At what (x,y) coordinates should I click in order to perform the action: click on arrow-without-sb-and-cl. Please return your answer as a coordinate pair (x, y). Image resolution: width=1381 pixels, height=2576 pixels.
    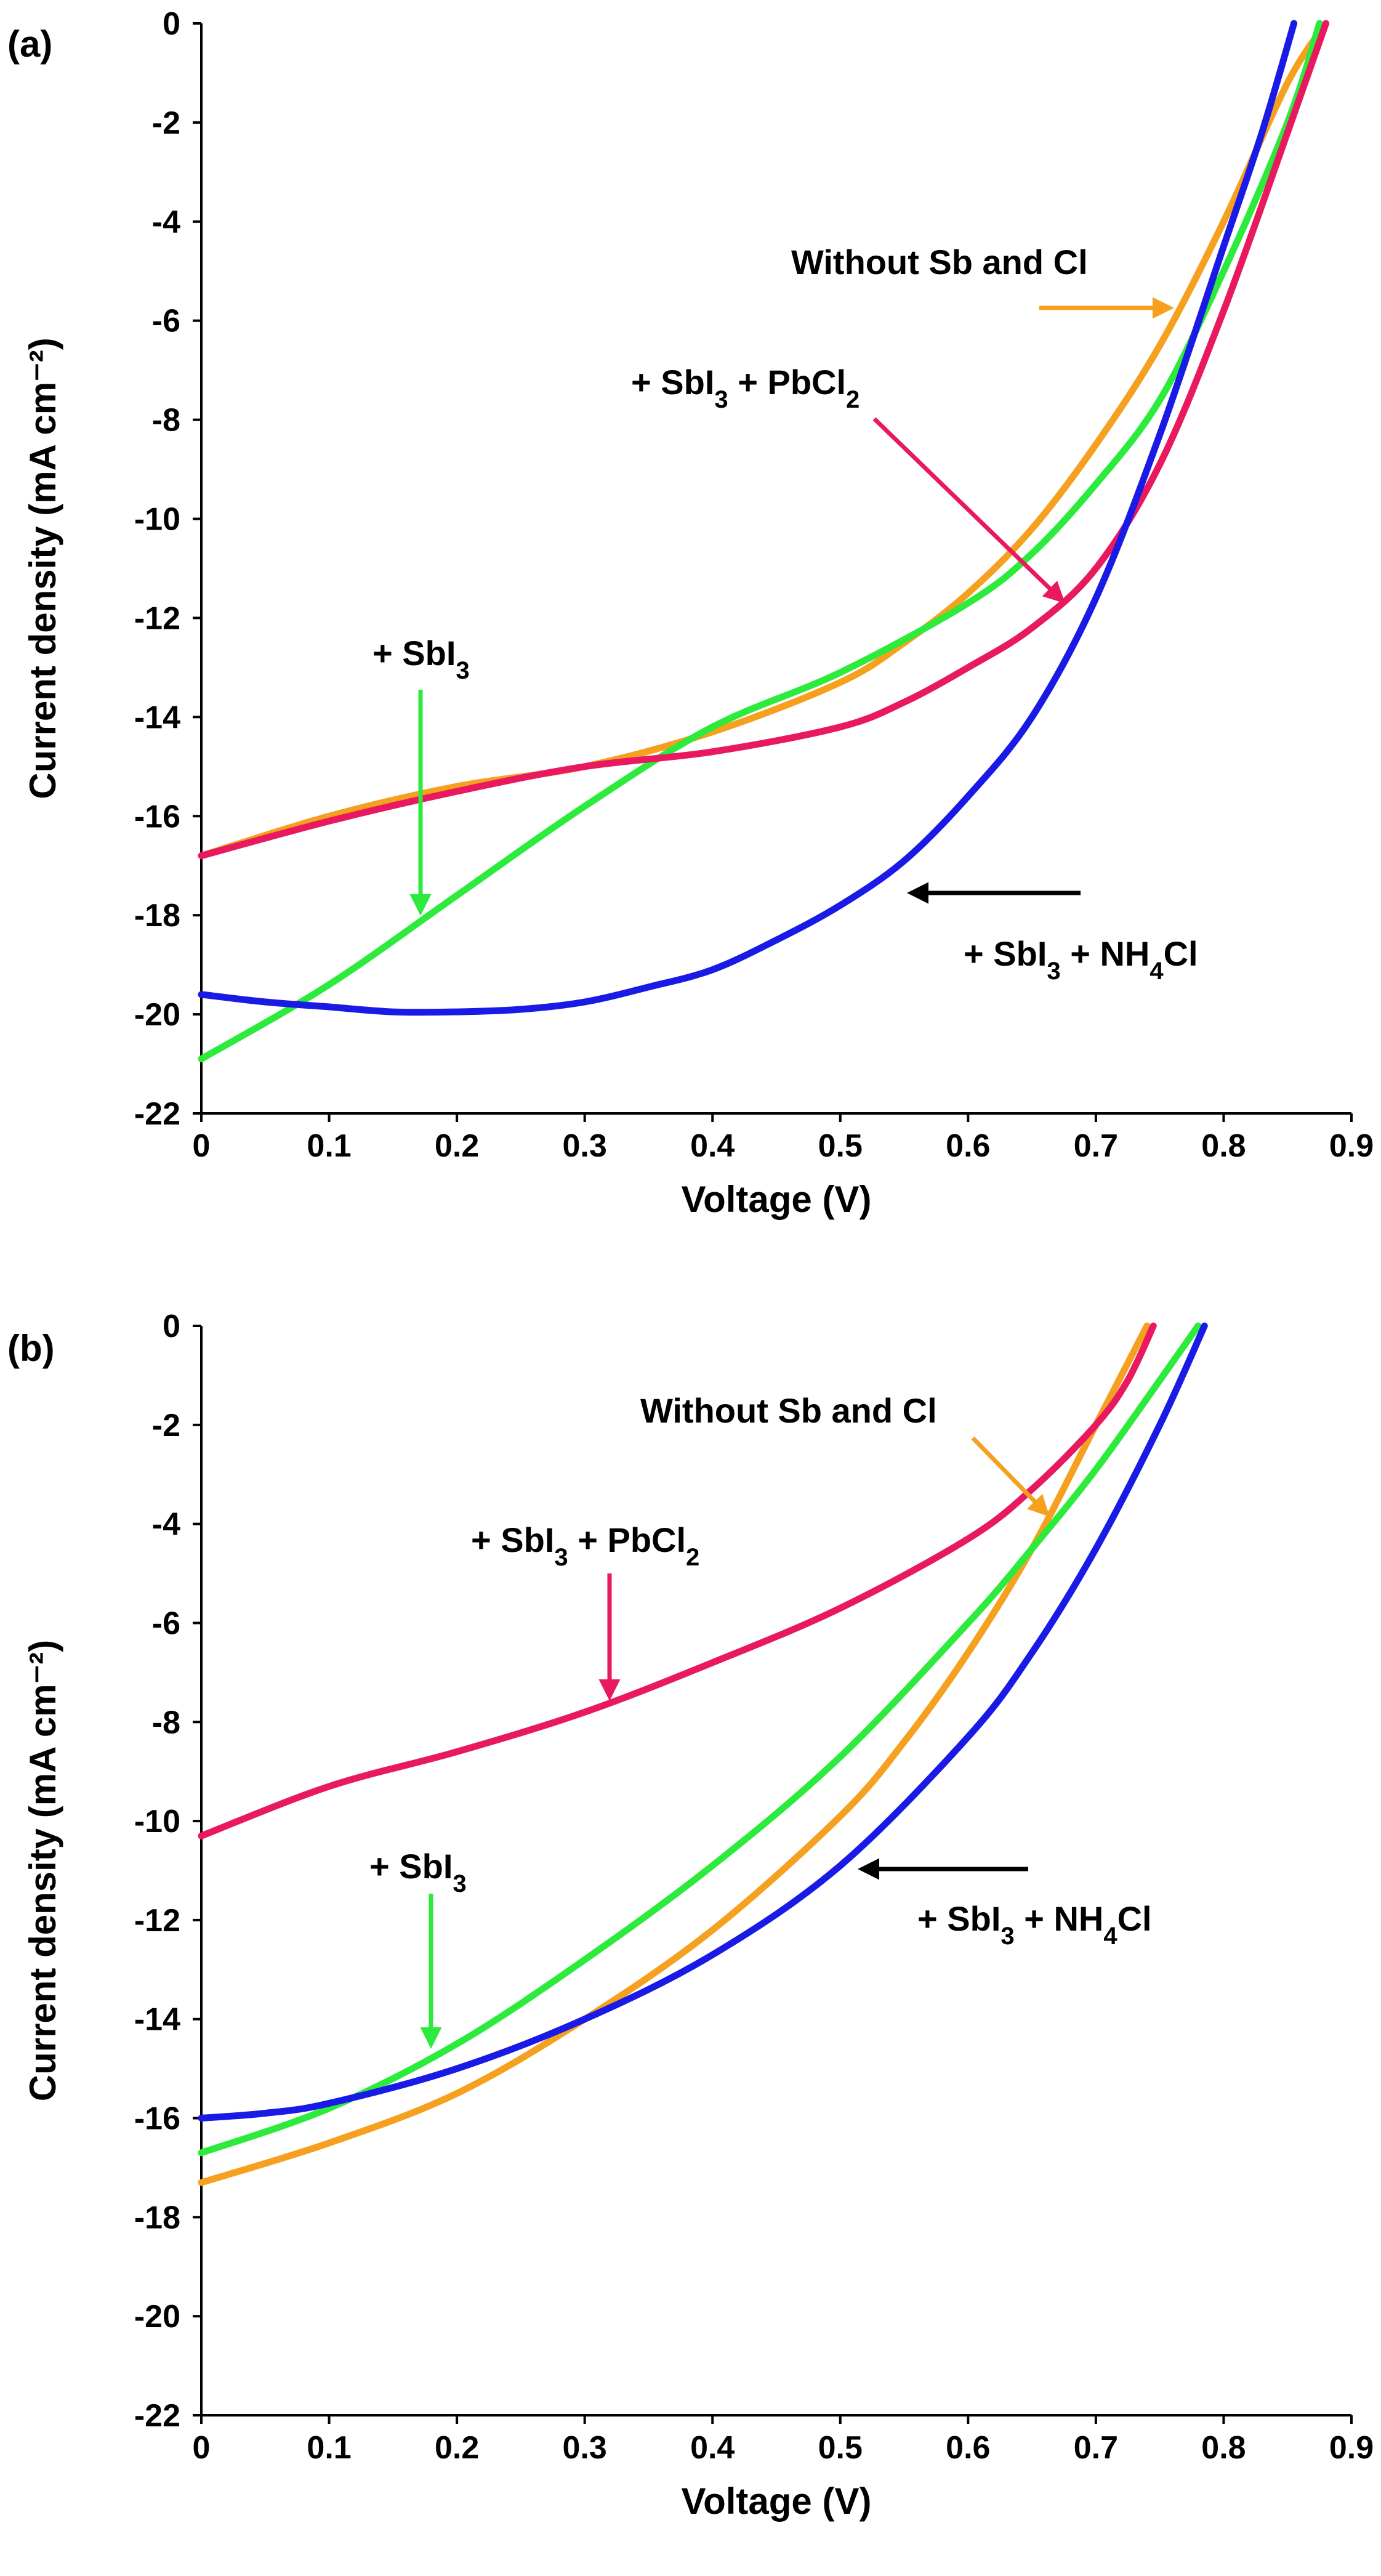
    Looking at the image, I should click on (1010, 1476).